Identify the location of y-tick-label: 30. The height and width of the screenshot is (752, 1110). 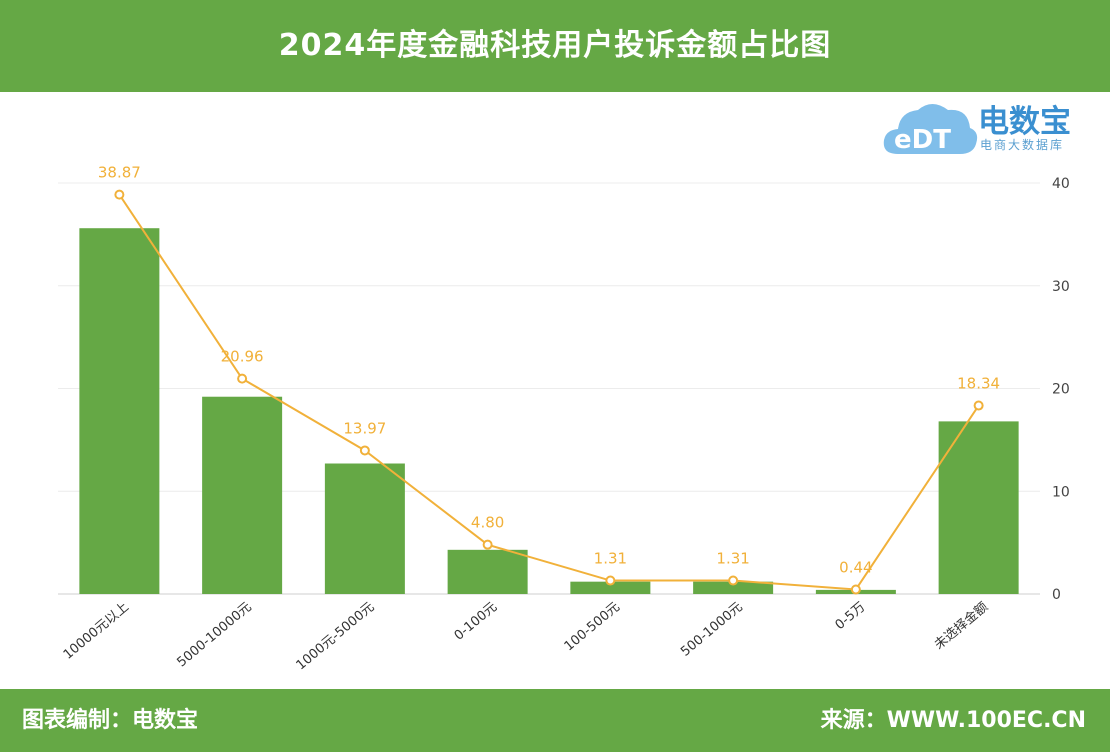
(1061, 287).